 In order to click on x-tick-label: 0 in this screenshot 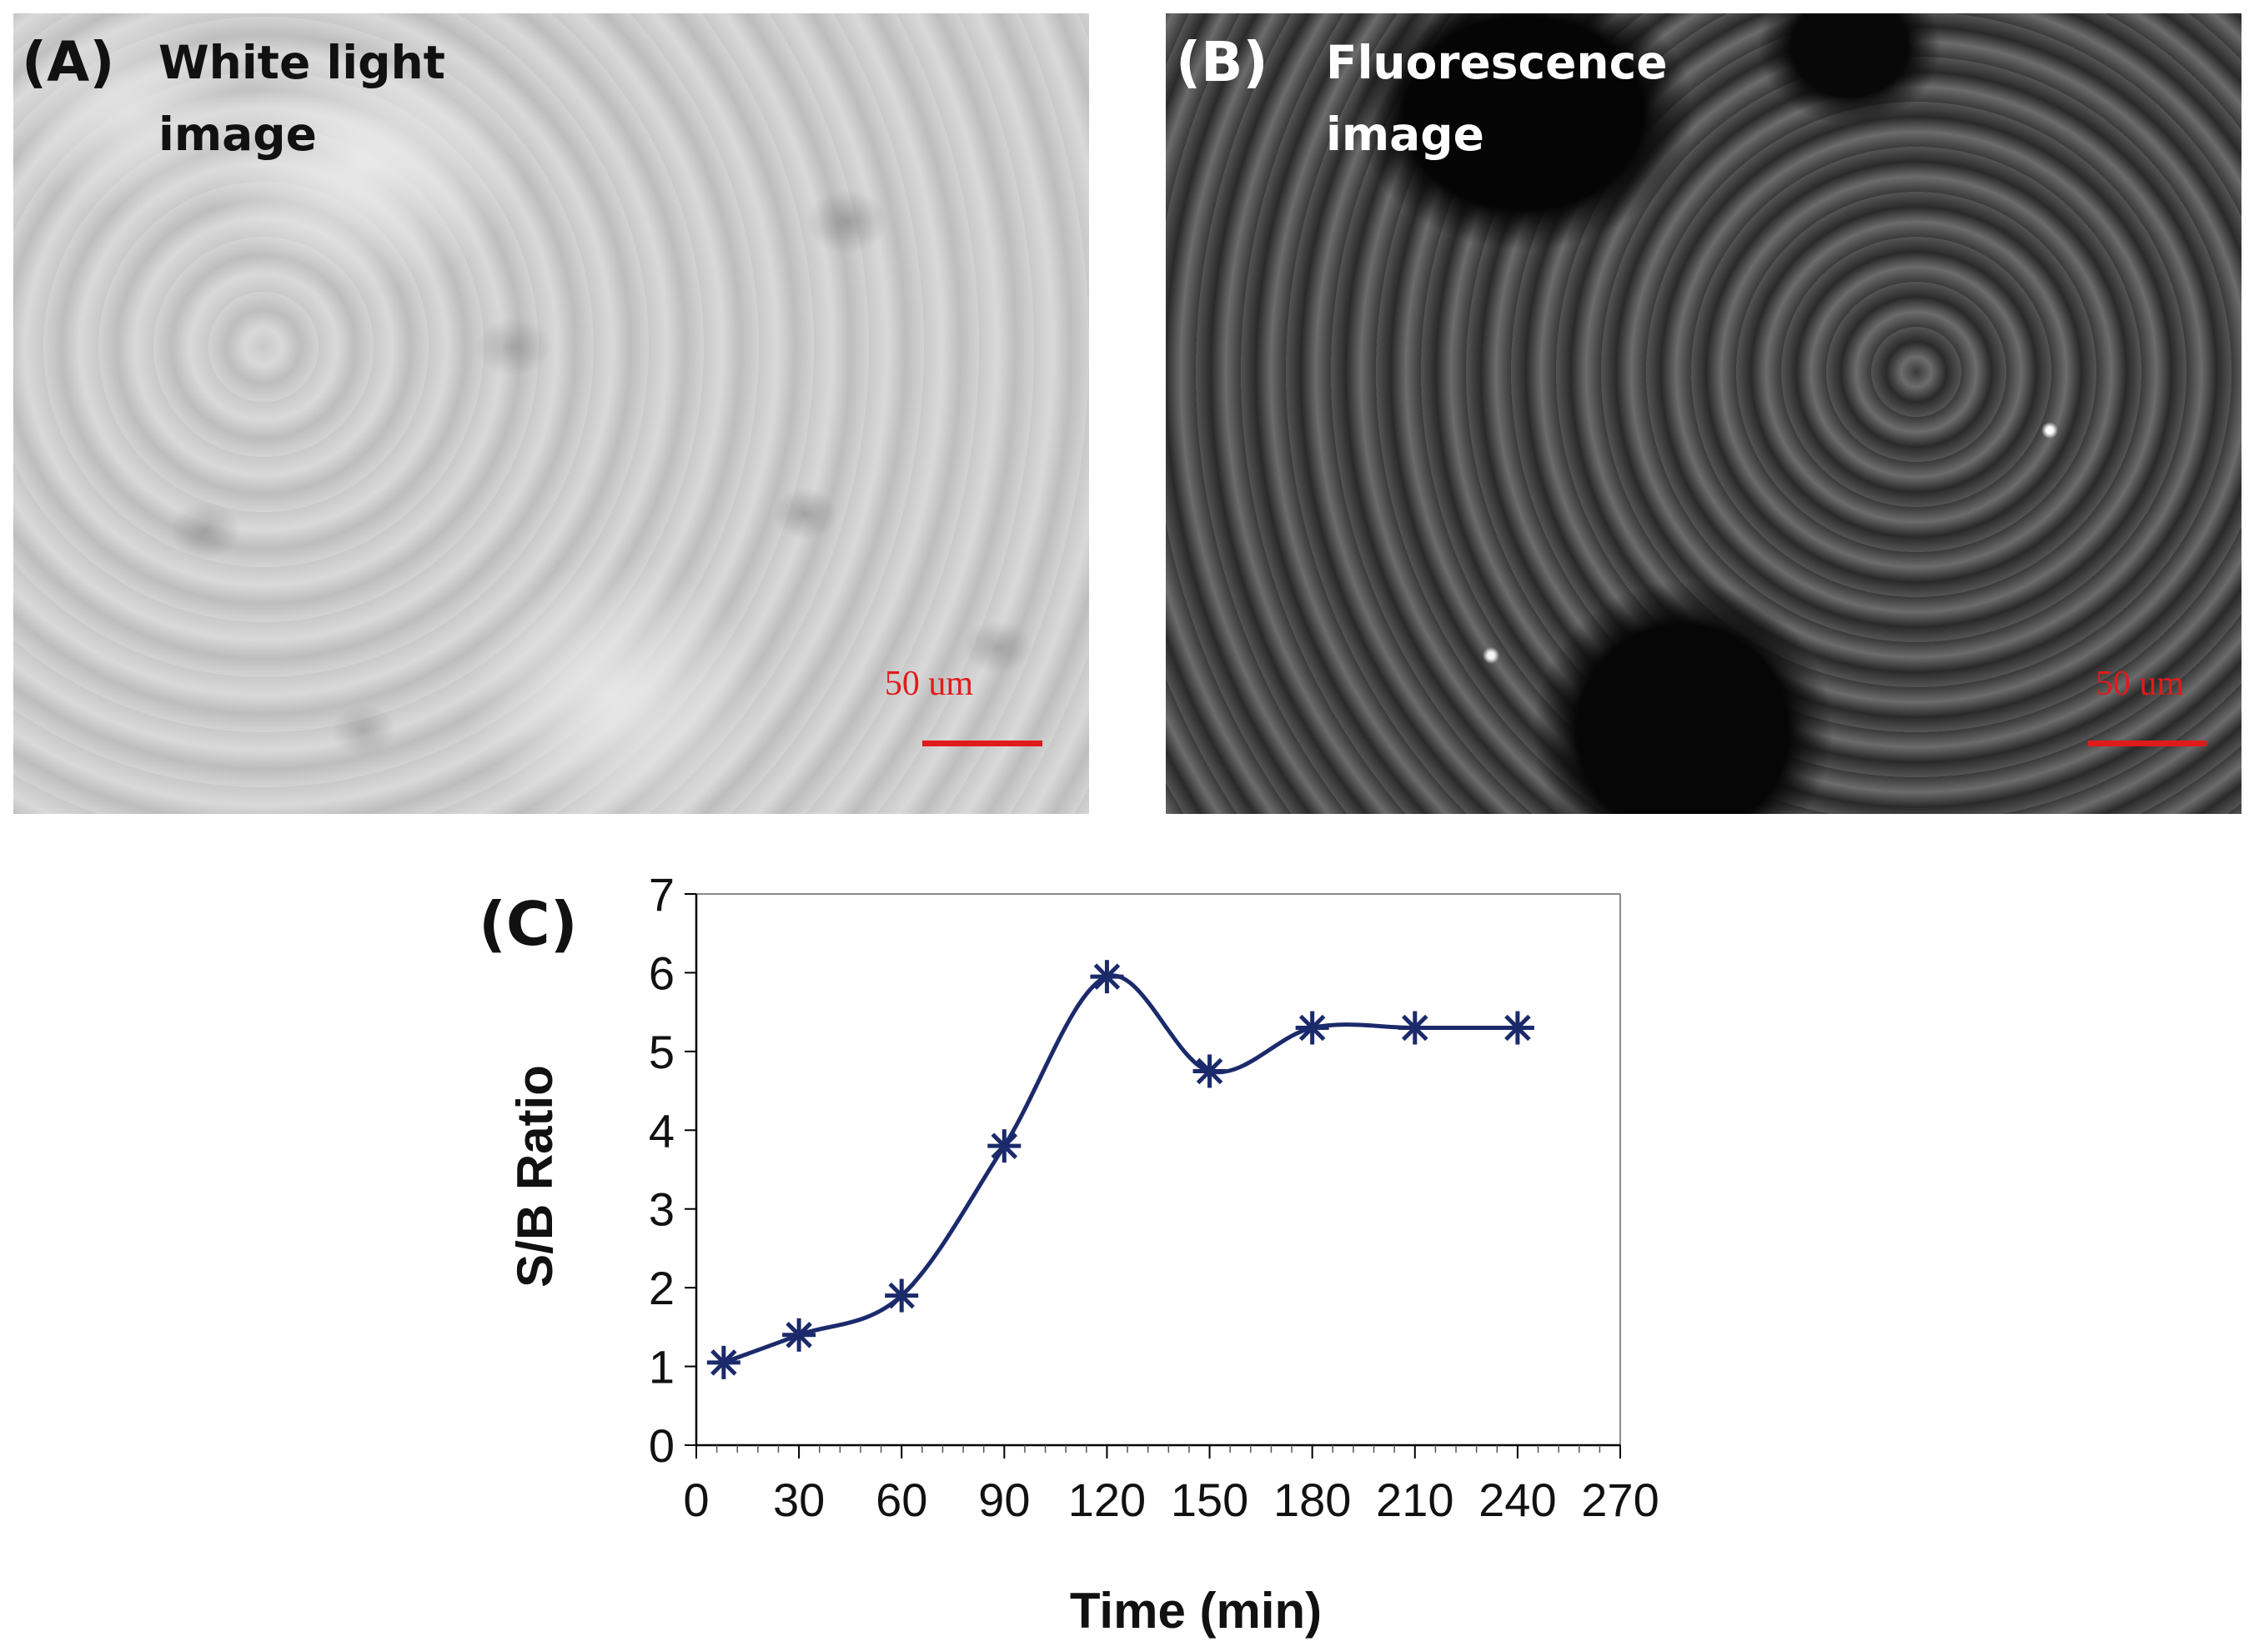, I will do `click(696, 1500)`.